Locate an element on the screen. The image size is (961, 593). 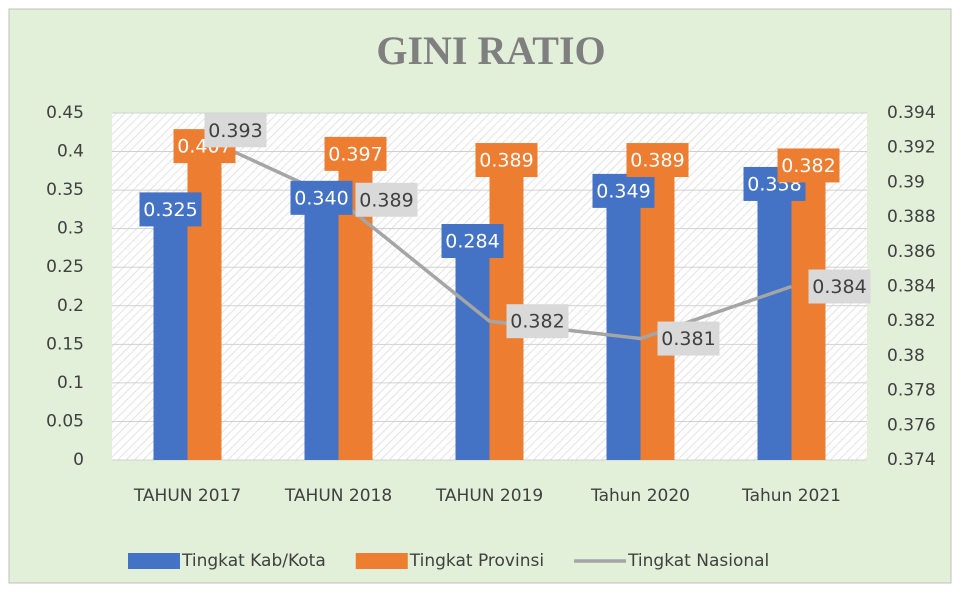
data-label: 0.397 is located at coordinates (355, 154).